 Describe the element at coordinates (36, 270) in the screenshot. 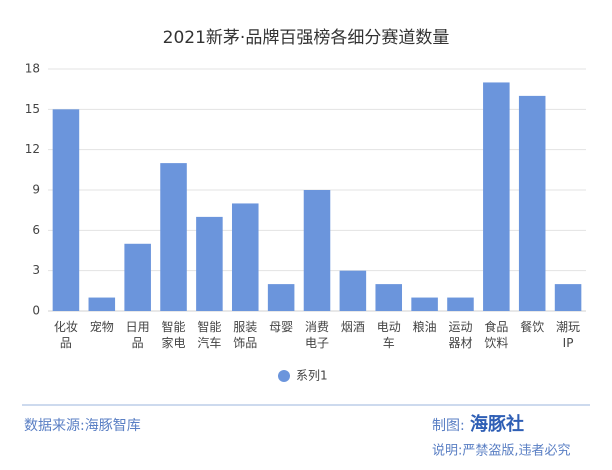

I see `y-tick-label: 3` at that location.